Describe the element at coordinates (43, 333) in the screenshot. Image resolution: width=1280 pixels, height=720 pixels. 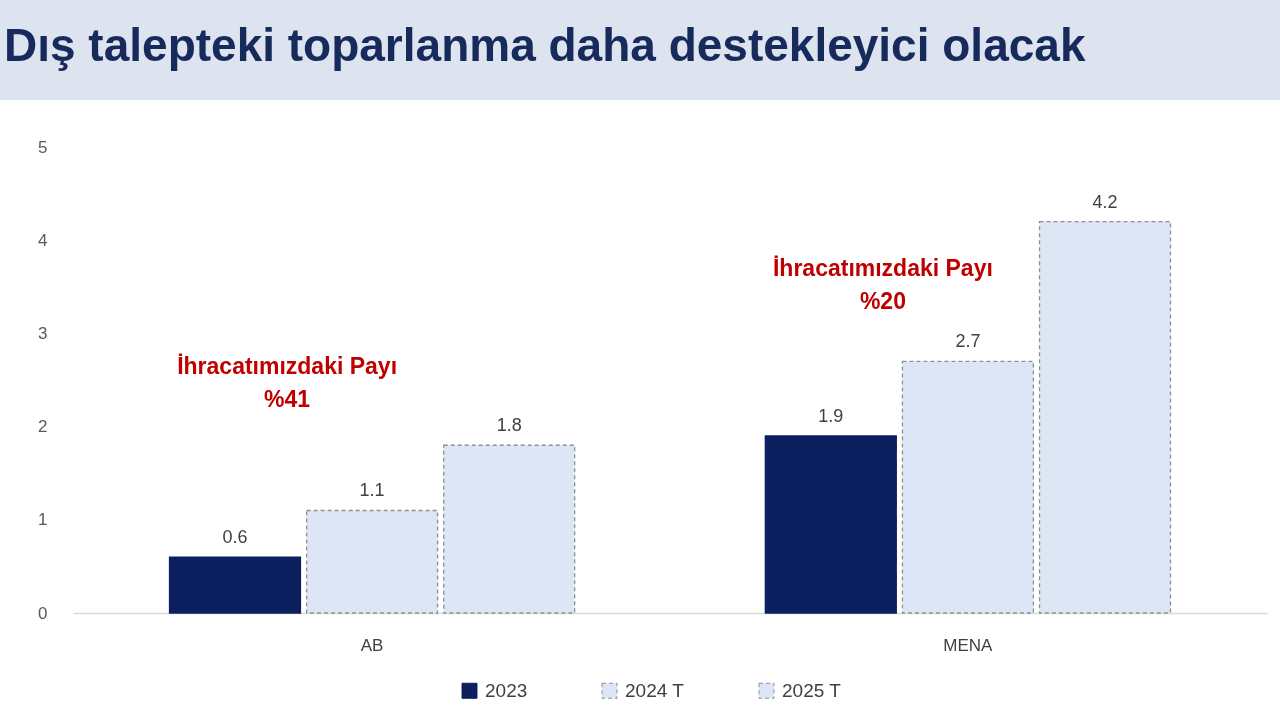
I see `y-tick-label: 3` at that location.